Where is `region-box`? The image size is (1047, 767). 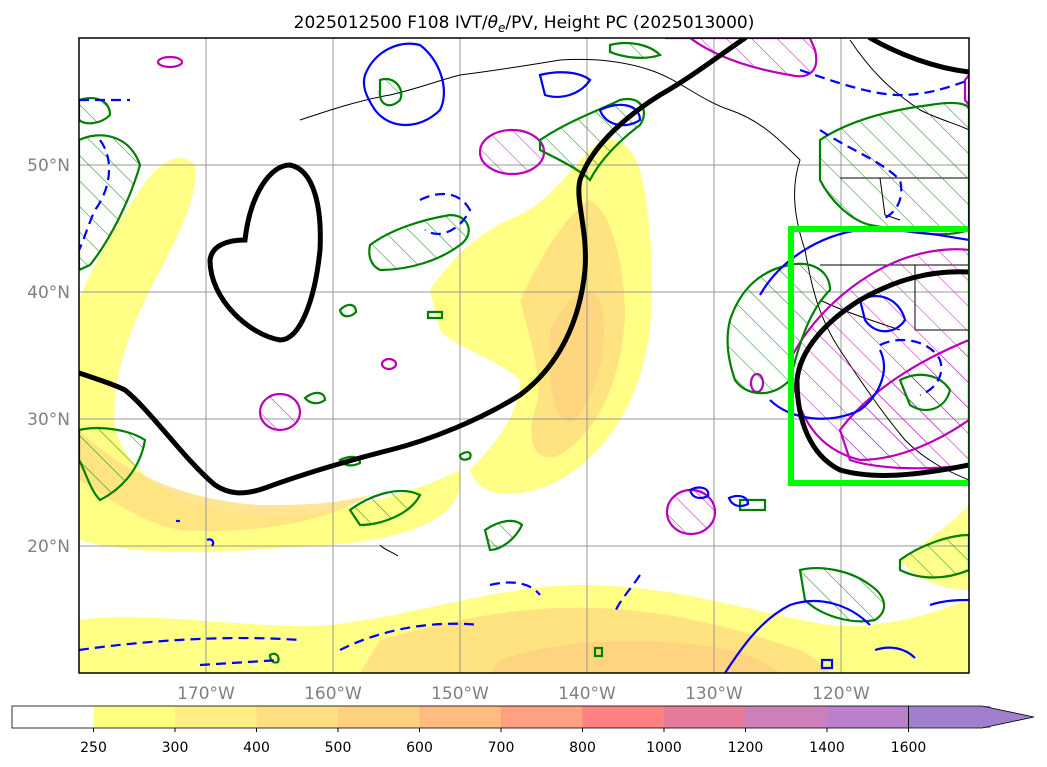 region-box is located at coordinates (878, 356).